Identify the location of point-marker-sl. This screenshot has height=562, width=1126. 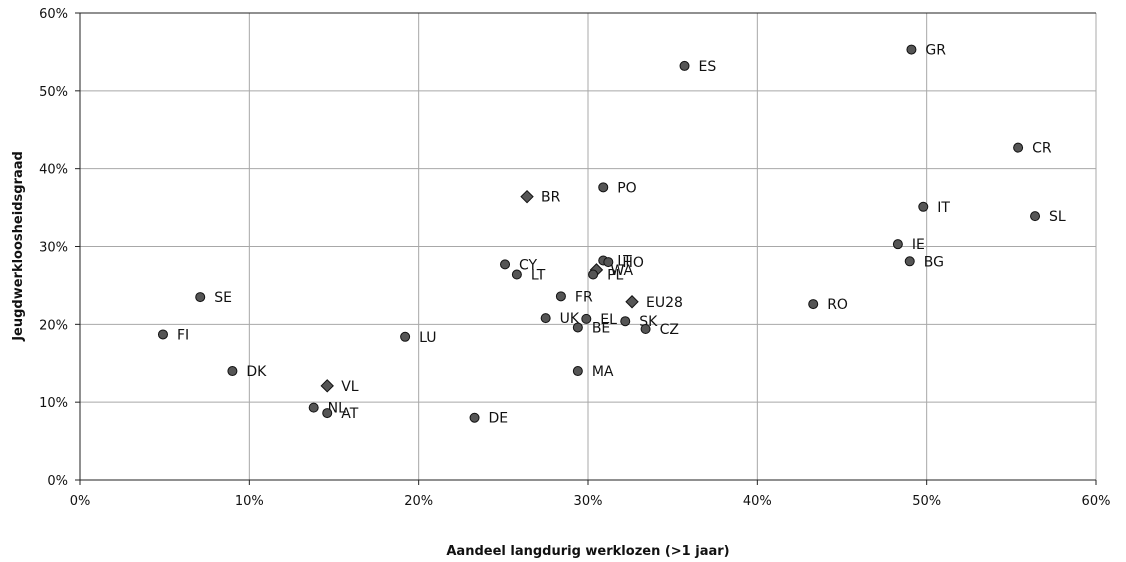
(1035, 216).